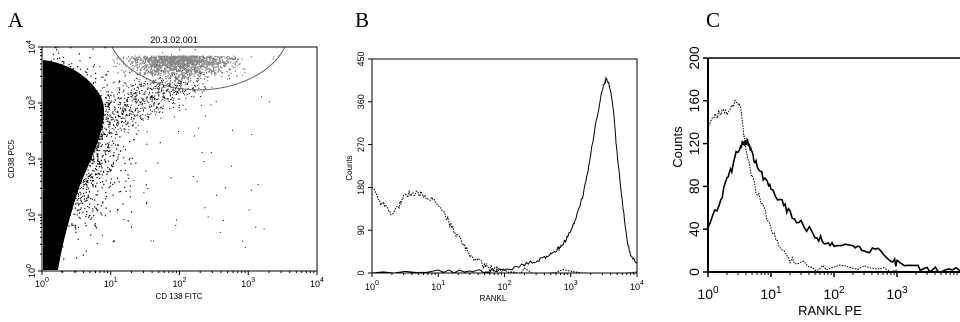 The height and width of the screenshot is (322, 960). I want to click on panel-c-xtick-label: 10³, so click(897, 293).